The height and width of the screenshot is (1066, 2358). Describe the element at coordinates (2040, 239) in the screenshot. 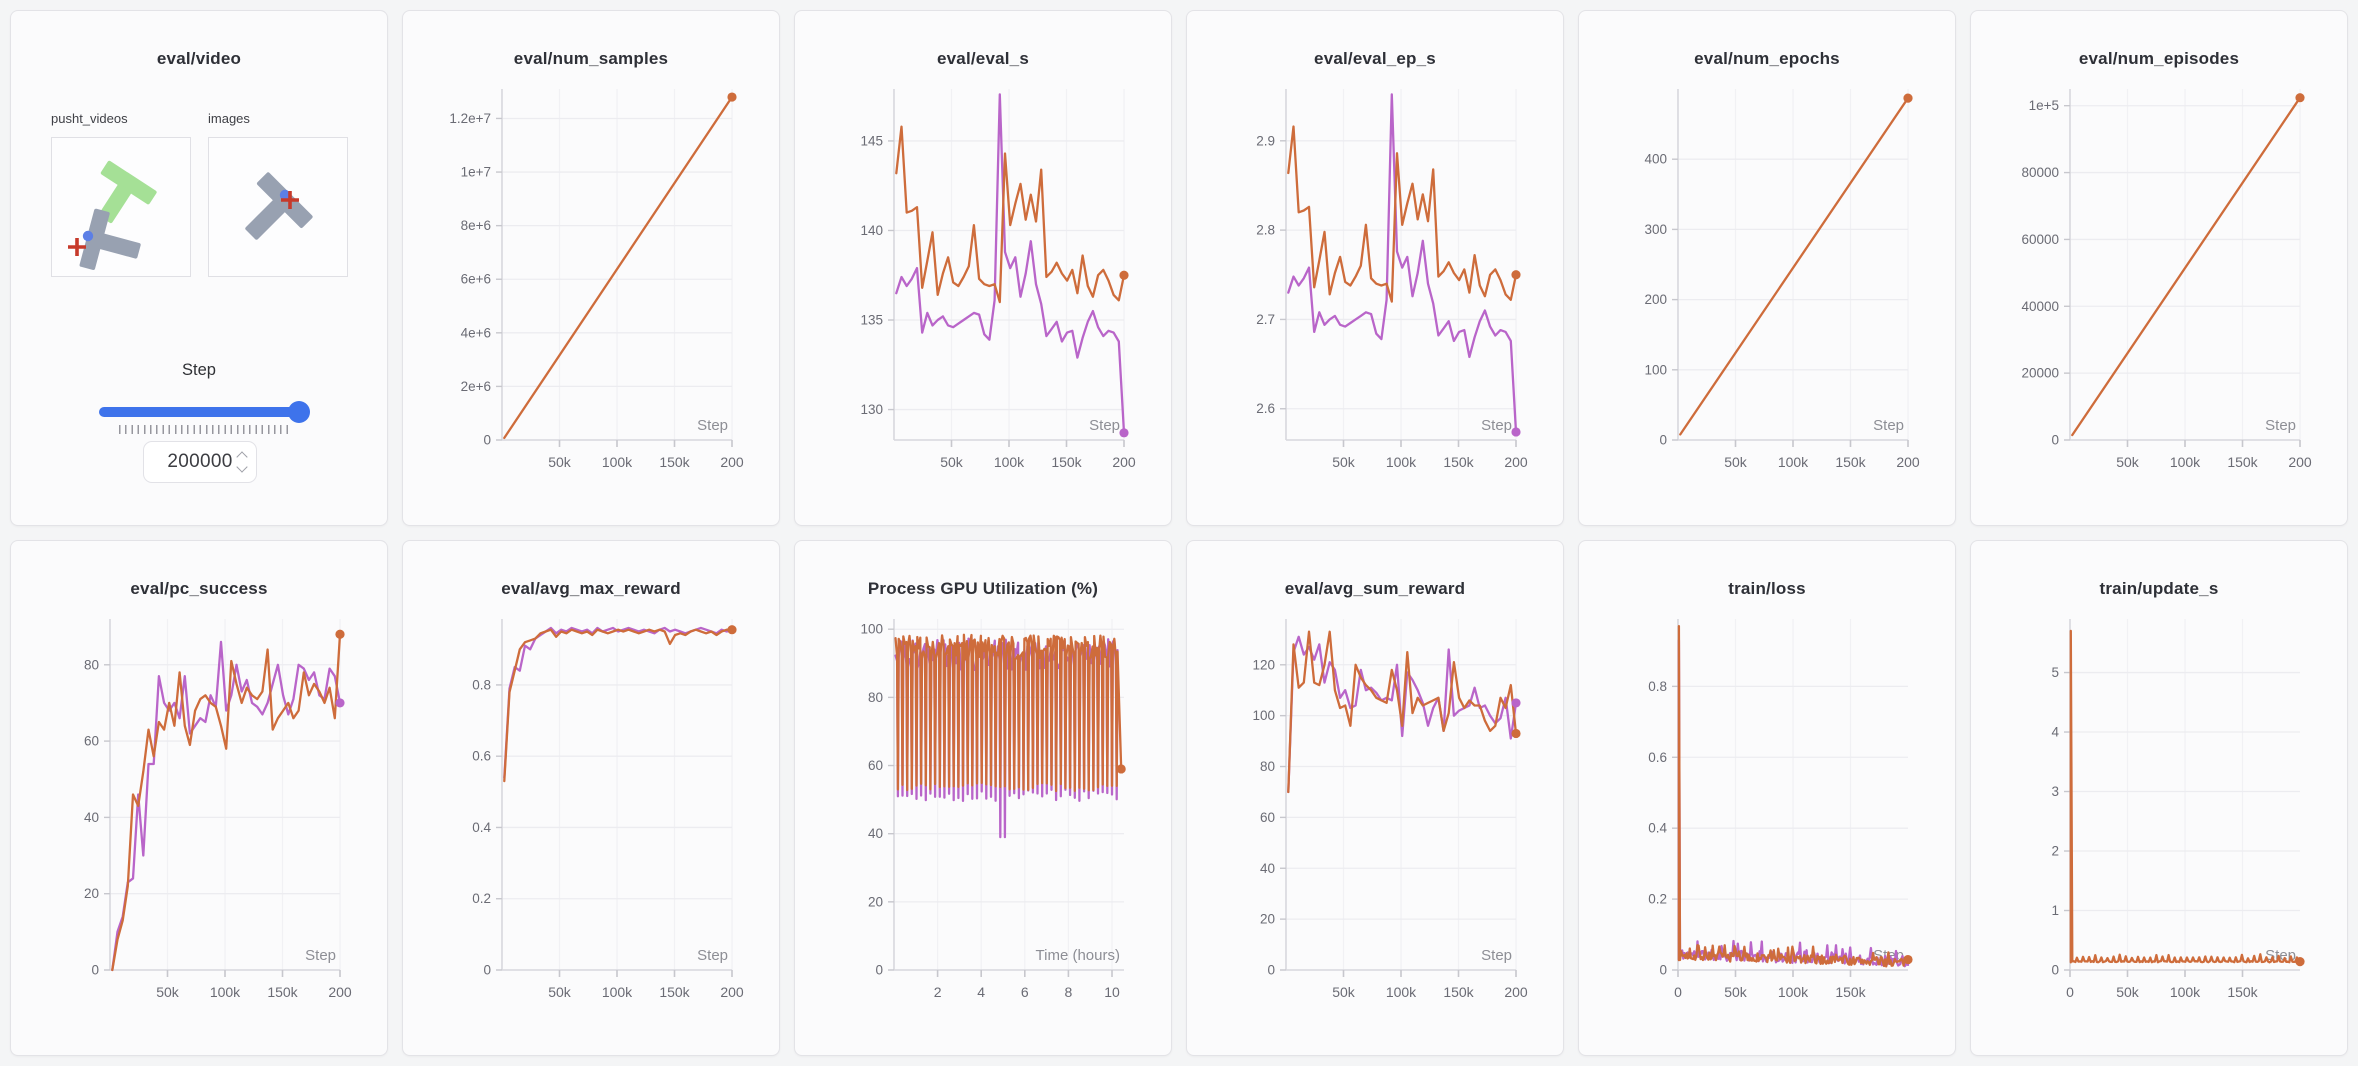

I see `svg-text: 60000` at that location.